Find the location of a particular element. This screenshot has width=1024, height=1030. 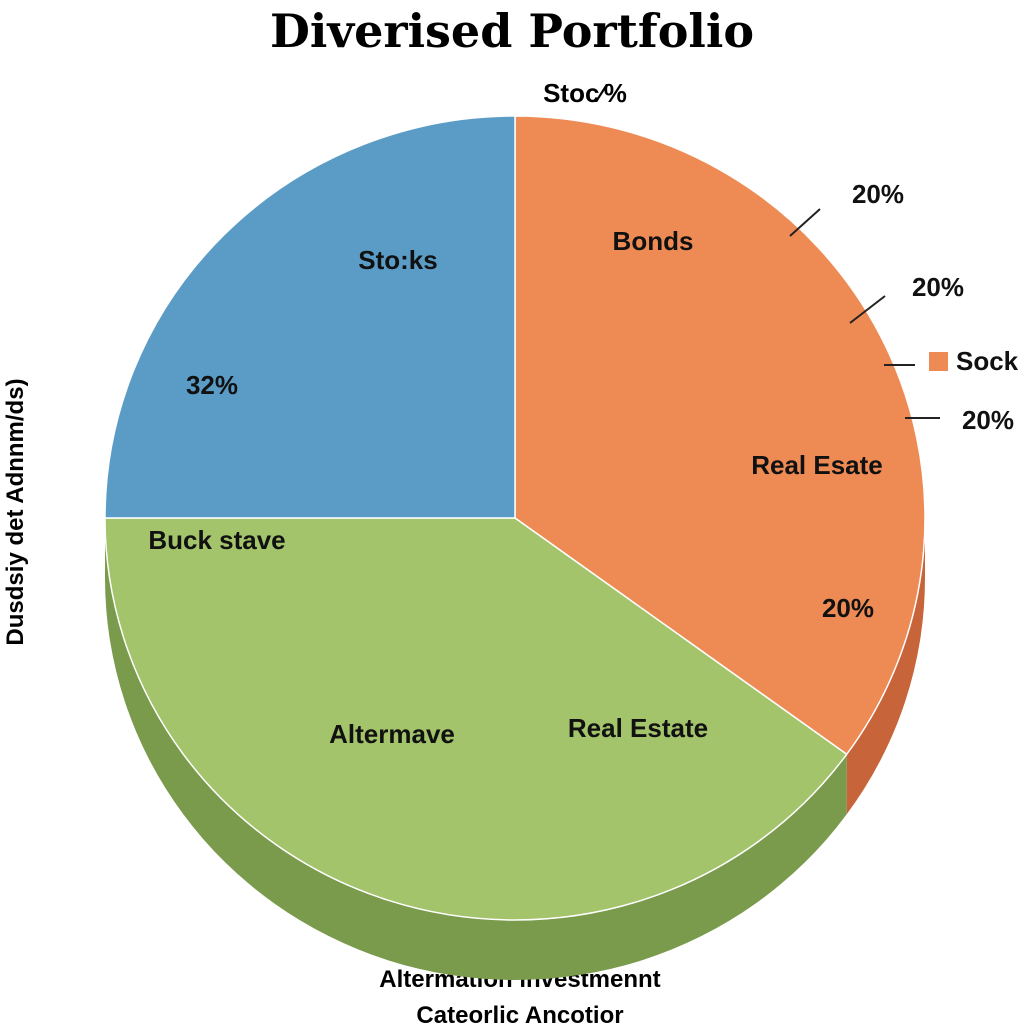

outer-label-1: 20% is located at coordinates (938, 287).